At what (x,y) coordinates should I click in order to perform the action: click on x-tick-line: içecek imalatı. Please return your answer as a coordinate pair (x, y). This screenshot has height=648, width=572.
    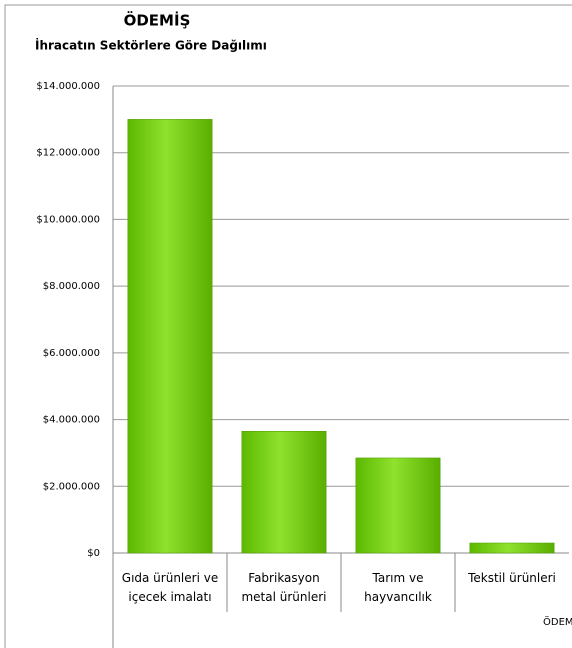
    Looking at the image, I should click on (169, 597).